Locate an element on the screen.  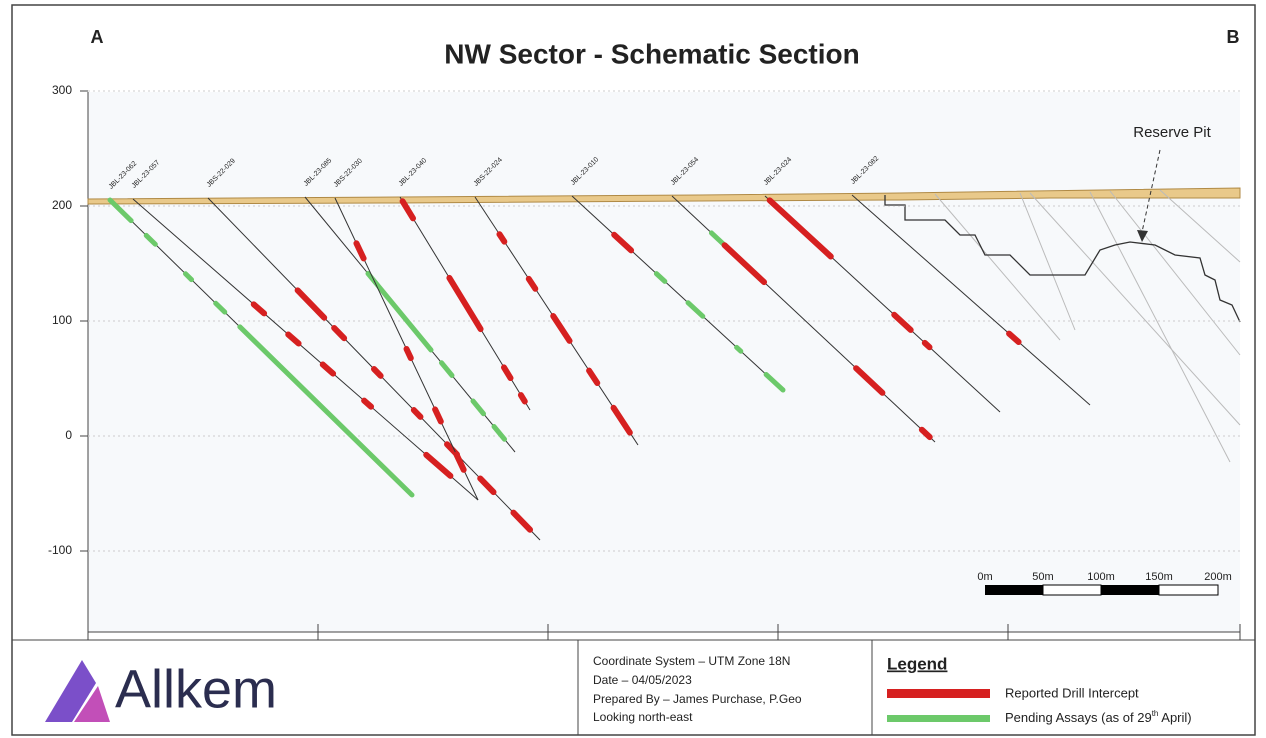
info-line: Date – 04/05/2023 is located at coordinates (642, 680).